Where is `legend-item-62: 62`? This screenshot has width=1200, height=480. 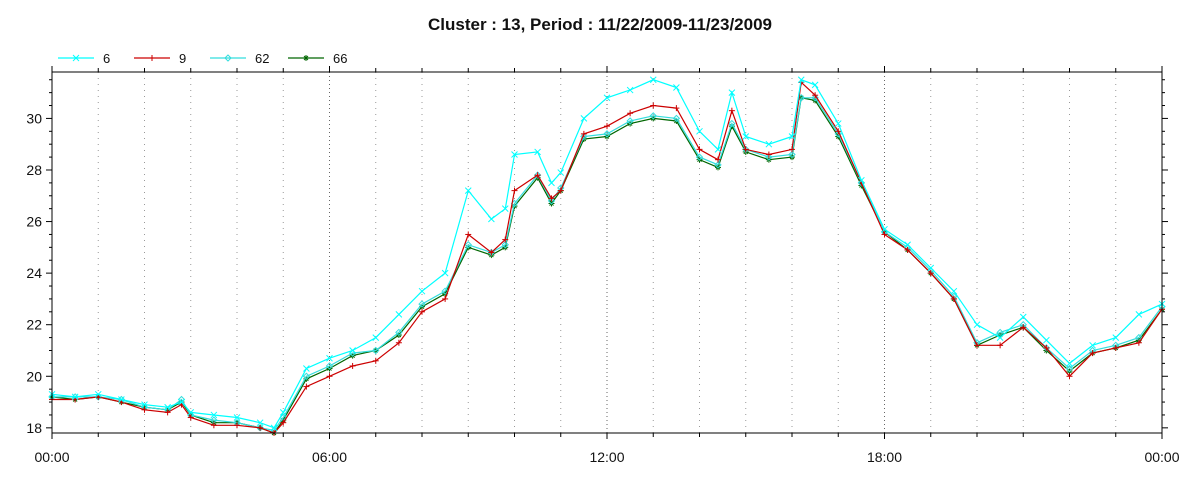
legend-item-62: 62 is located at coordinates (239, 58).